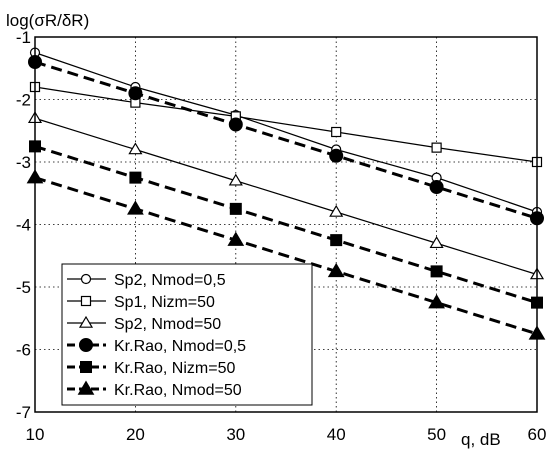 The width and height of the screenshot is (550, 450). Describe the element at coordinates (23, 412) in the screenshot. I see `y-tick-label: -7` at that location.